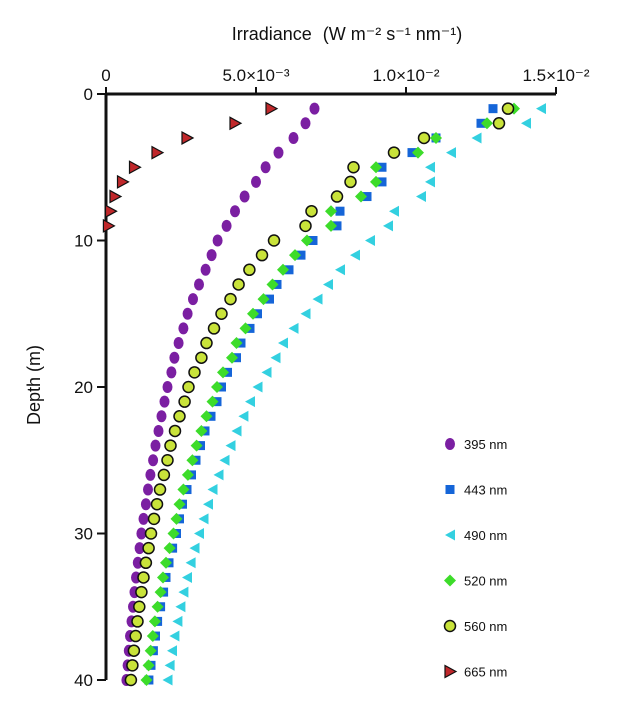 The height and width of the screenshot is (722, 632). Describe the element at coordinates (88, 94) in the screenshot. I see `y-tick-label: 0` at that location.